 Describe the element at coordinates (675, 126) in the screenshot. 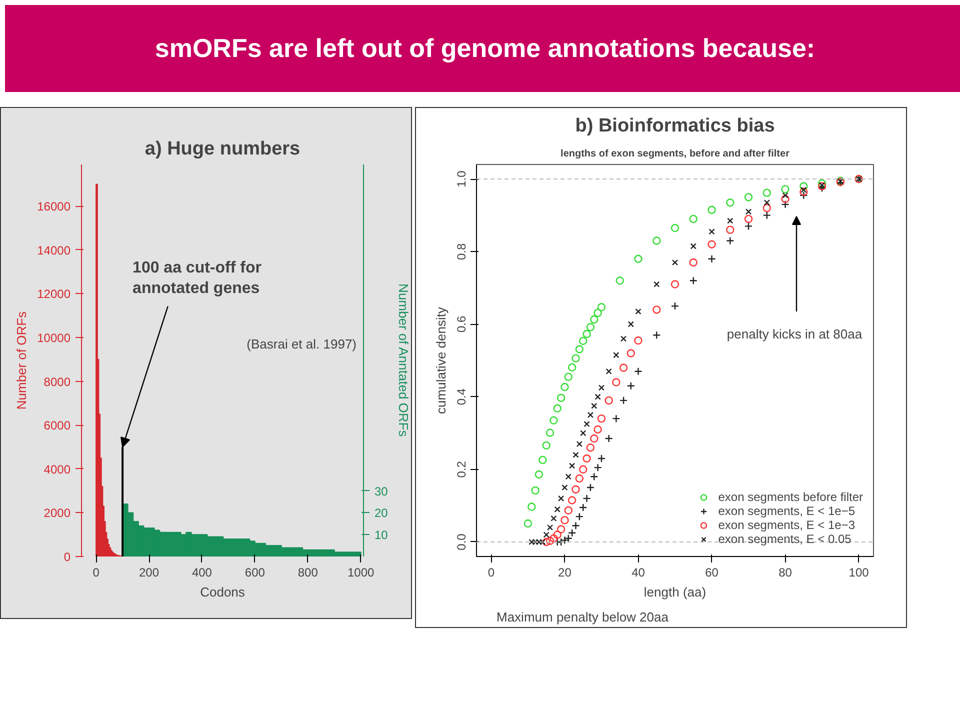

I see `chart-title: b) Bioinformatics bias` at that location.